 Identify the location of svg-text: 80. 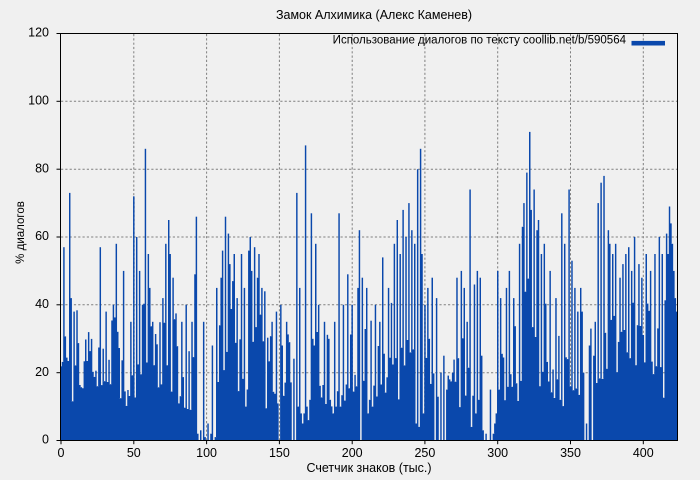
(42, 168).